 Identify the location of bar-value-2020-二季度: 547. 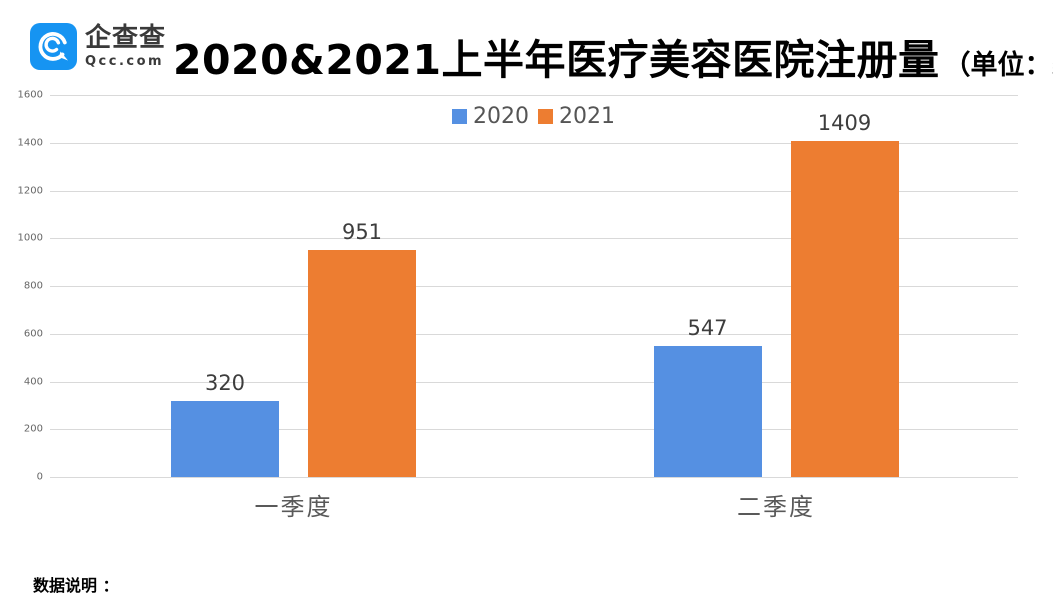
(707, 328).